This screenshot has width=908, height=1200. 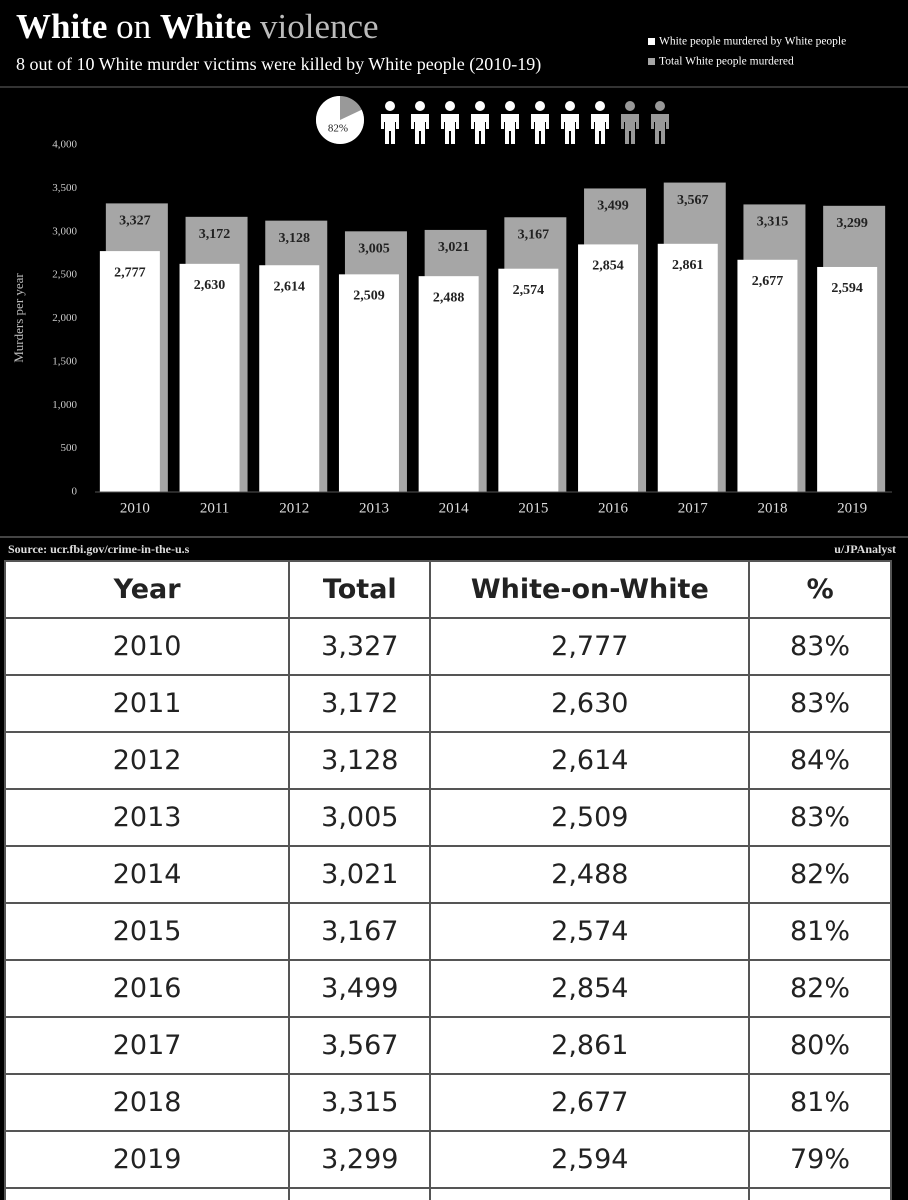 I want to click on x-tick-label: 2014, so click(x=454, y=508).